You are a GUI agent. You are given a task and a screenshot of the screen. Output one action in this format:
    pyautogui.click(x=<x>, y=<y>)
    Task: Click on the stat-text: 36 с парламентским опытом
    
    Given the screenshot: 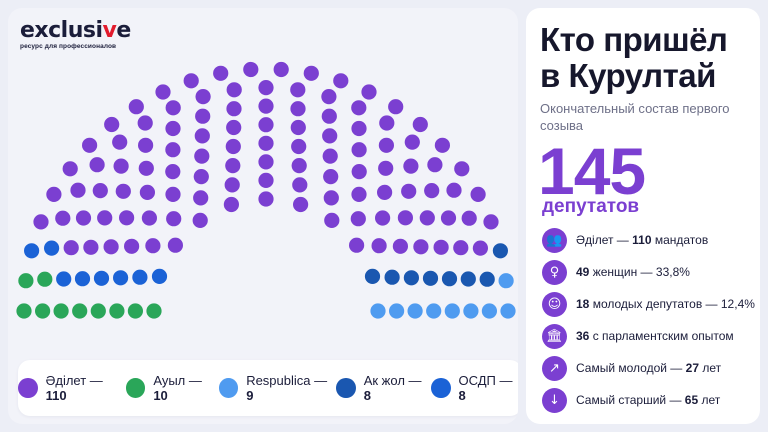 What is the action you would take?
    pyautogui.click(x=655, y=336)
    